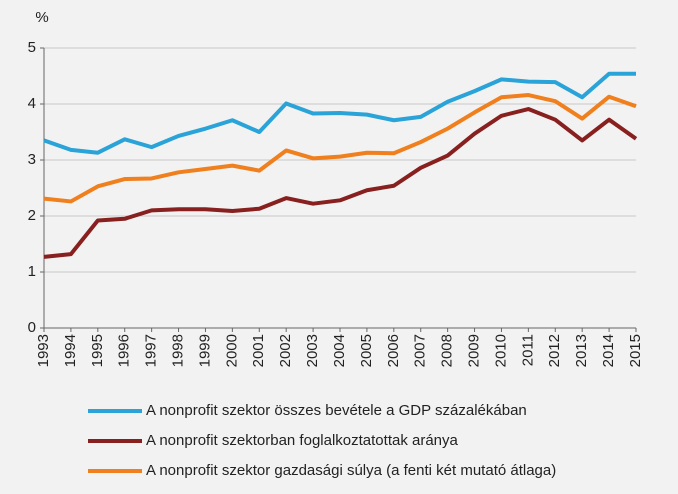 The image size is (678, 494). I want to click on x-tick-label: 1996, so click(124, 350).